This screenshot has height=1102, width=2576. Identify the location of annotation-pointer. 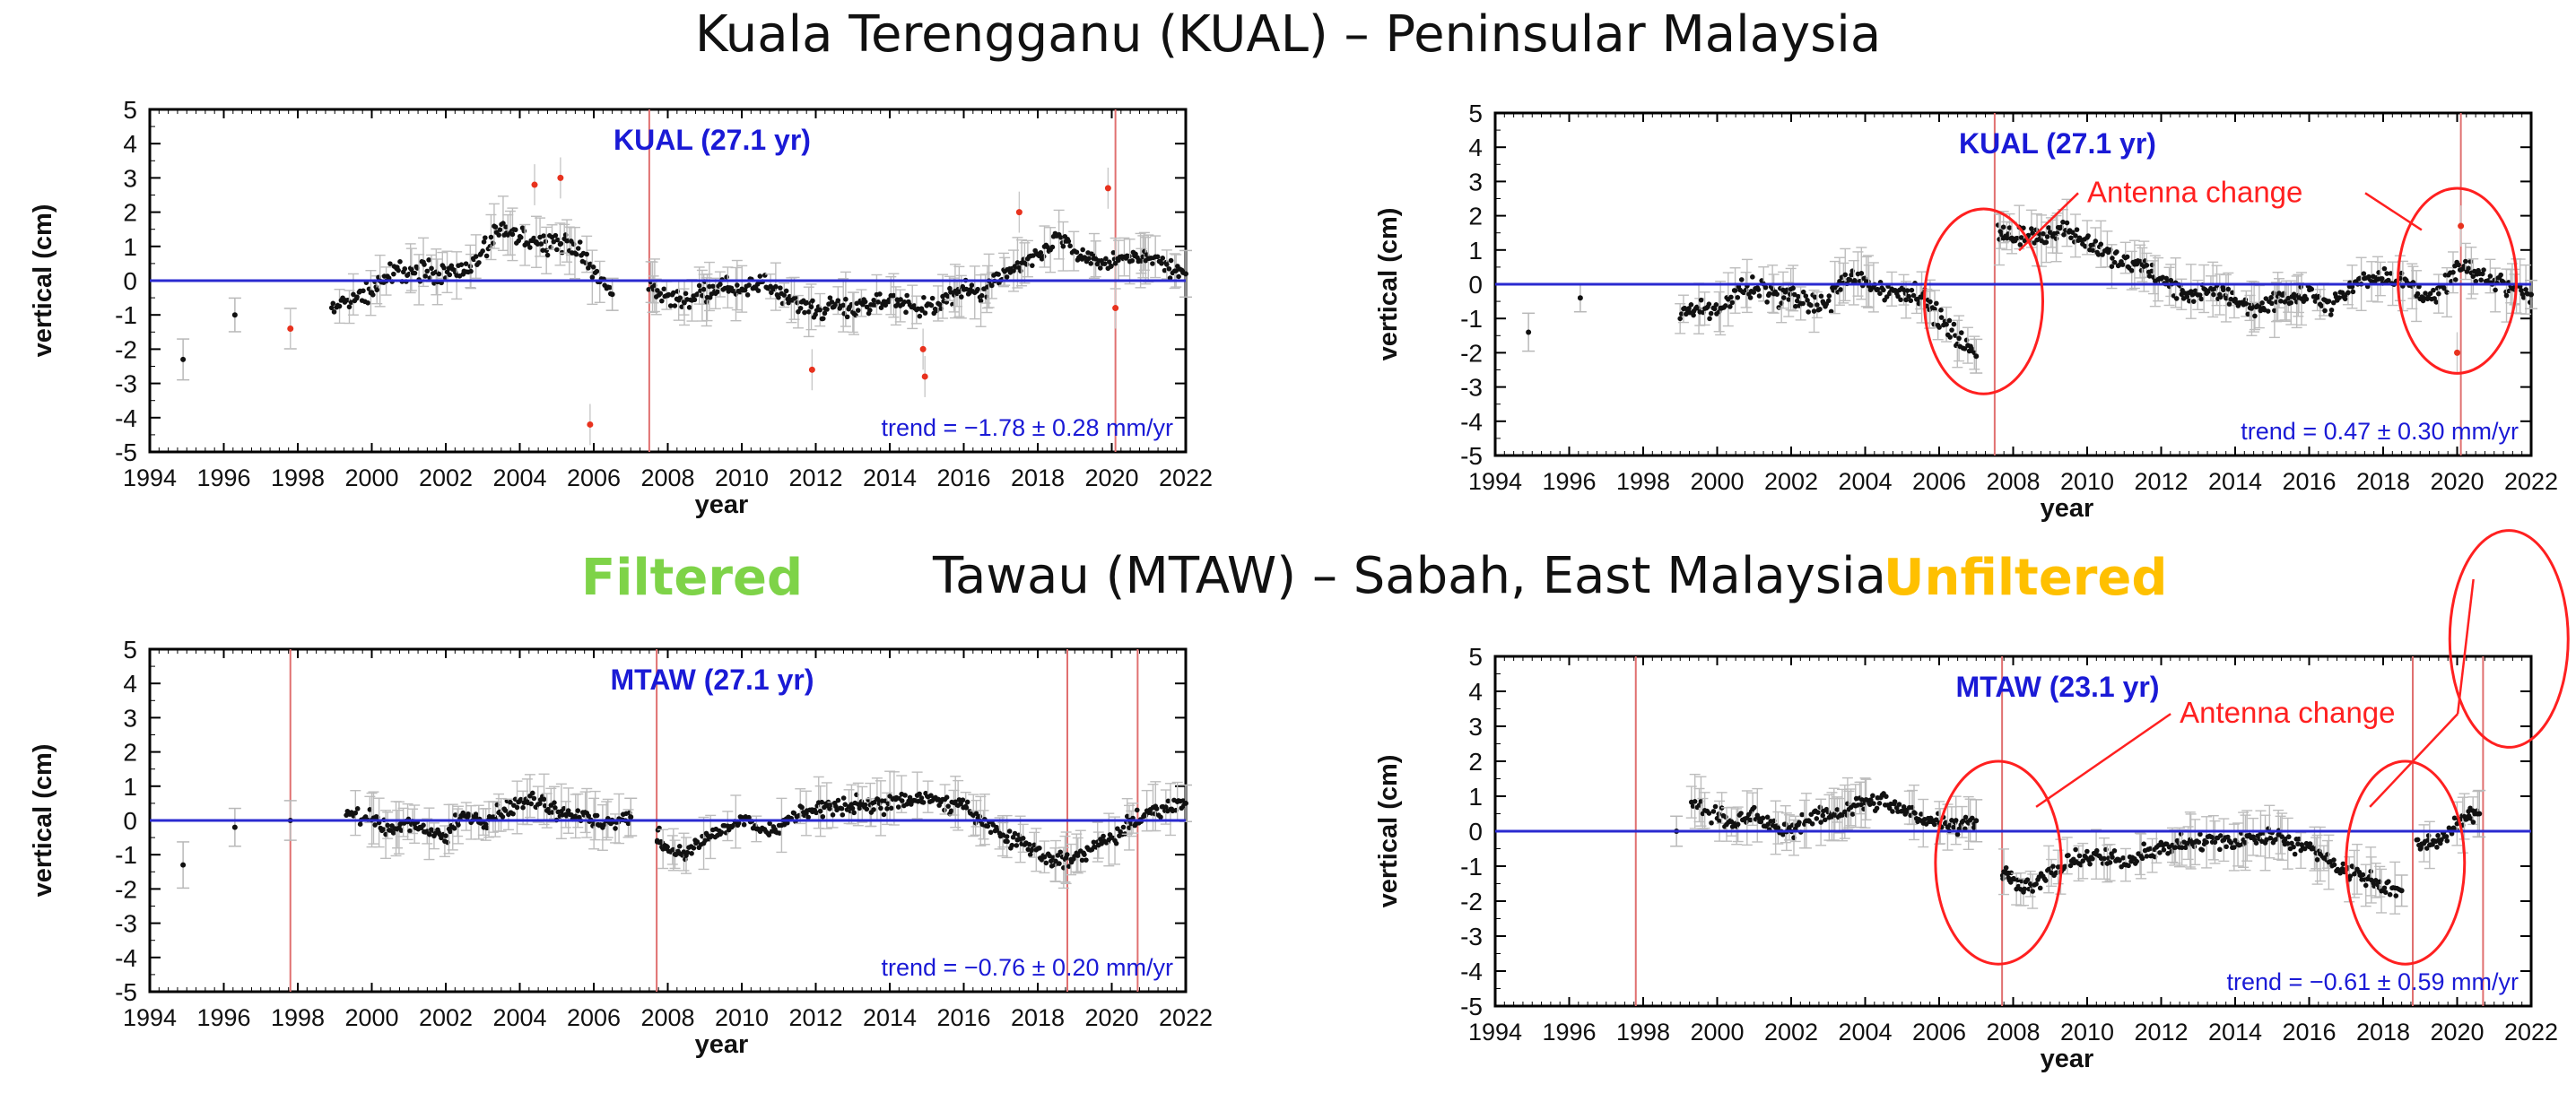
(2393, 211).